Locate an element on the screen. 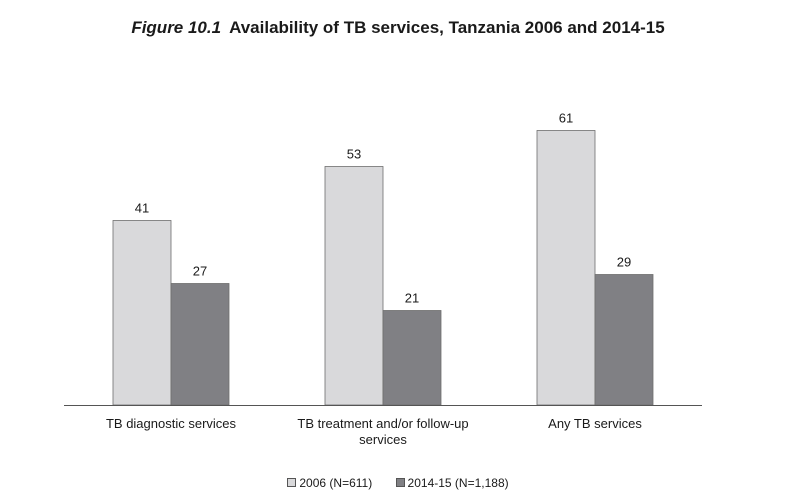 The height and width of the screenshot is (496, 796). bar-2006-cat2 is located at coordinates (354, 286).